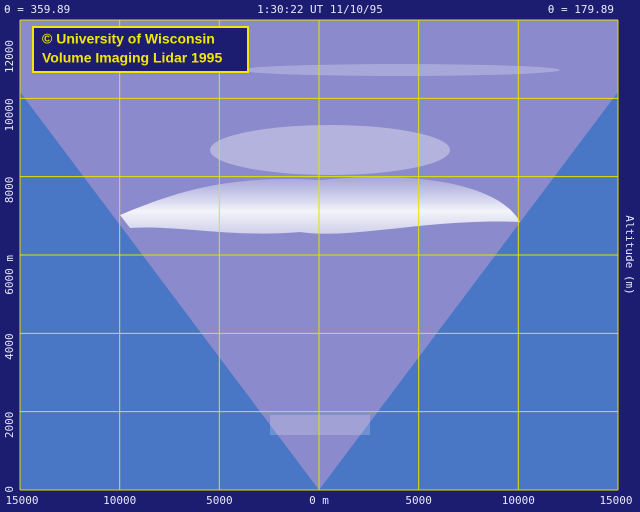 Image resolution: width=640 pixels, height=512 pixels. What do you see at coordinates (320, 9) in the screenshot?
I see `chart-title: 1:30:22 UT 11/10/95` at bounding box center [320, 9].